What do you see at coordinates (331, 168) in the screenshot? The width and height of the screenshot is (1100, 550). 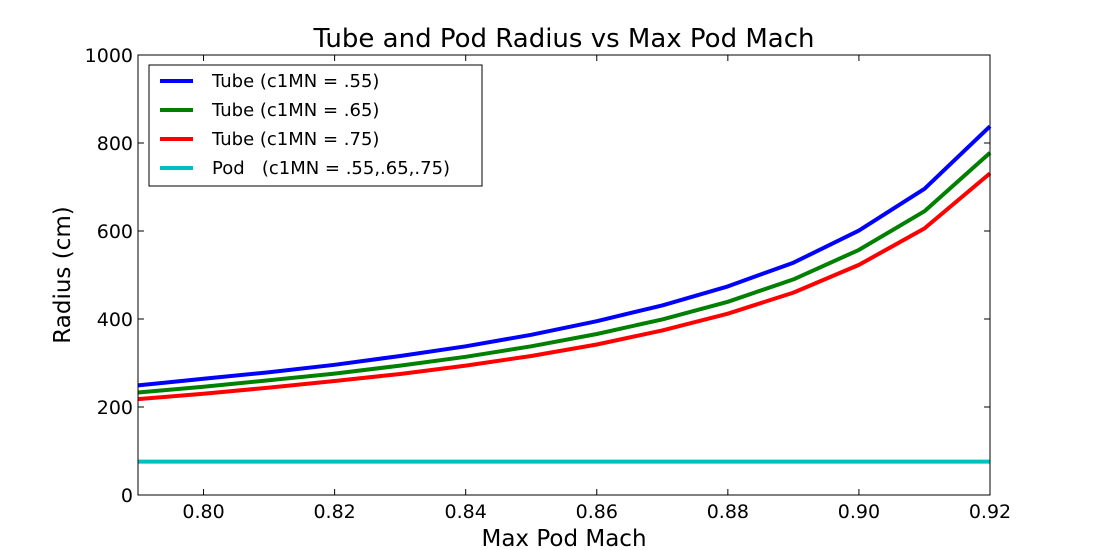 I see `legend-label-4: Pod (c1MN = .55,.65,.75)` at bounding box center [331, 168].